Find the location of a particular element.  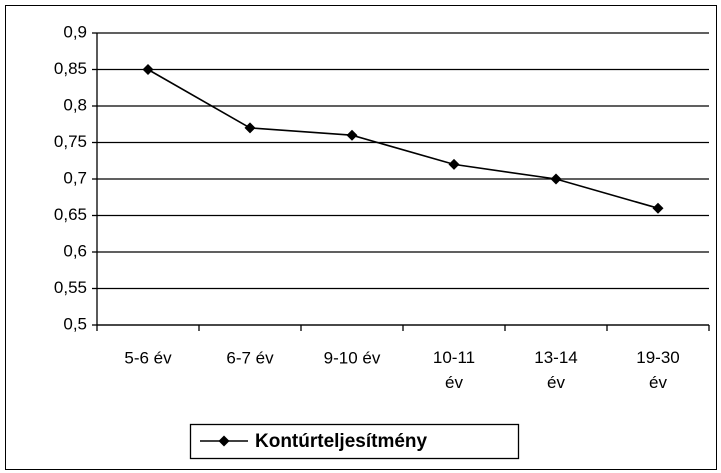

x-tick-label: 9-10 év is located at coordinates (352, 357).